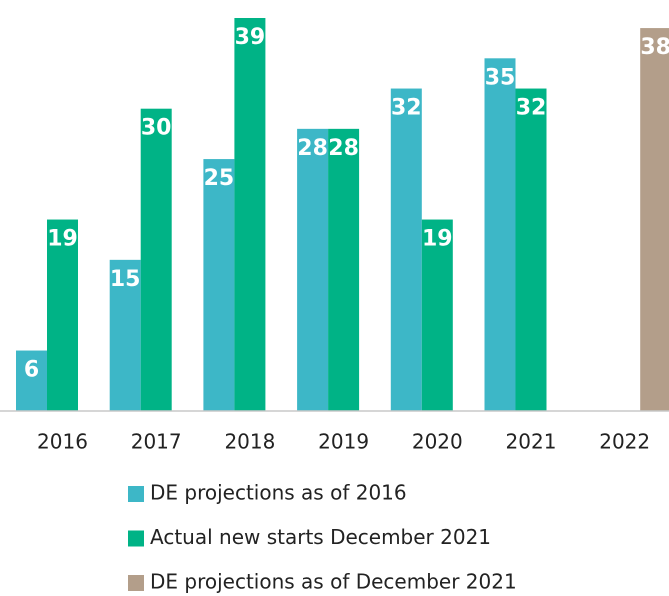 This screenshot has width=669, height=596. Describe the element at coordinates (320, 537) in the screenshot. I see `legend-label: Actual new starts December 2021` at that location.